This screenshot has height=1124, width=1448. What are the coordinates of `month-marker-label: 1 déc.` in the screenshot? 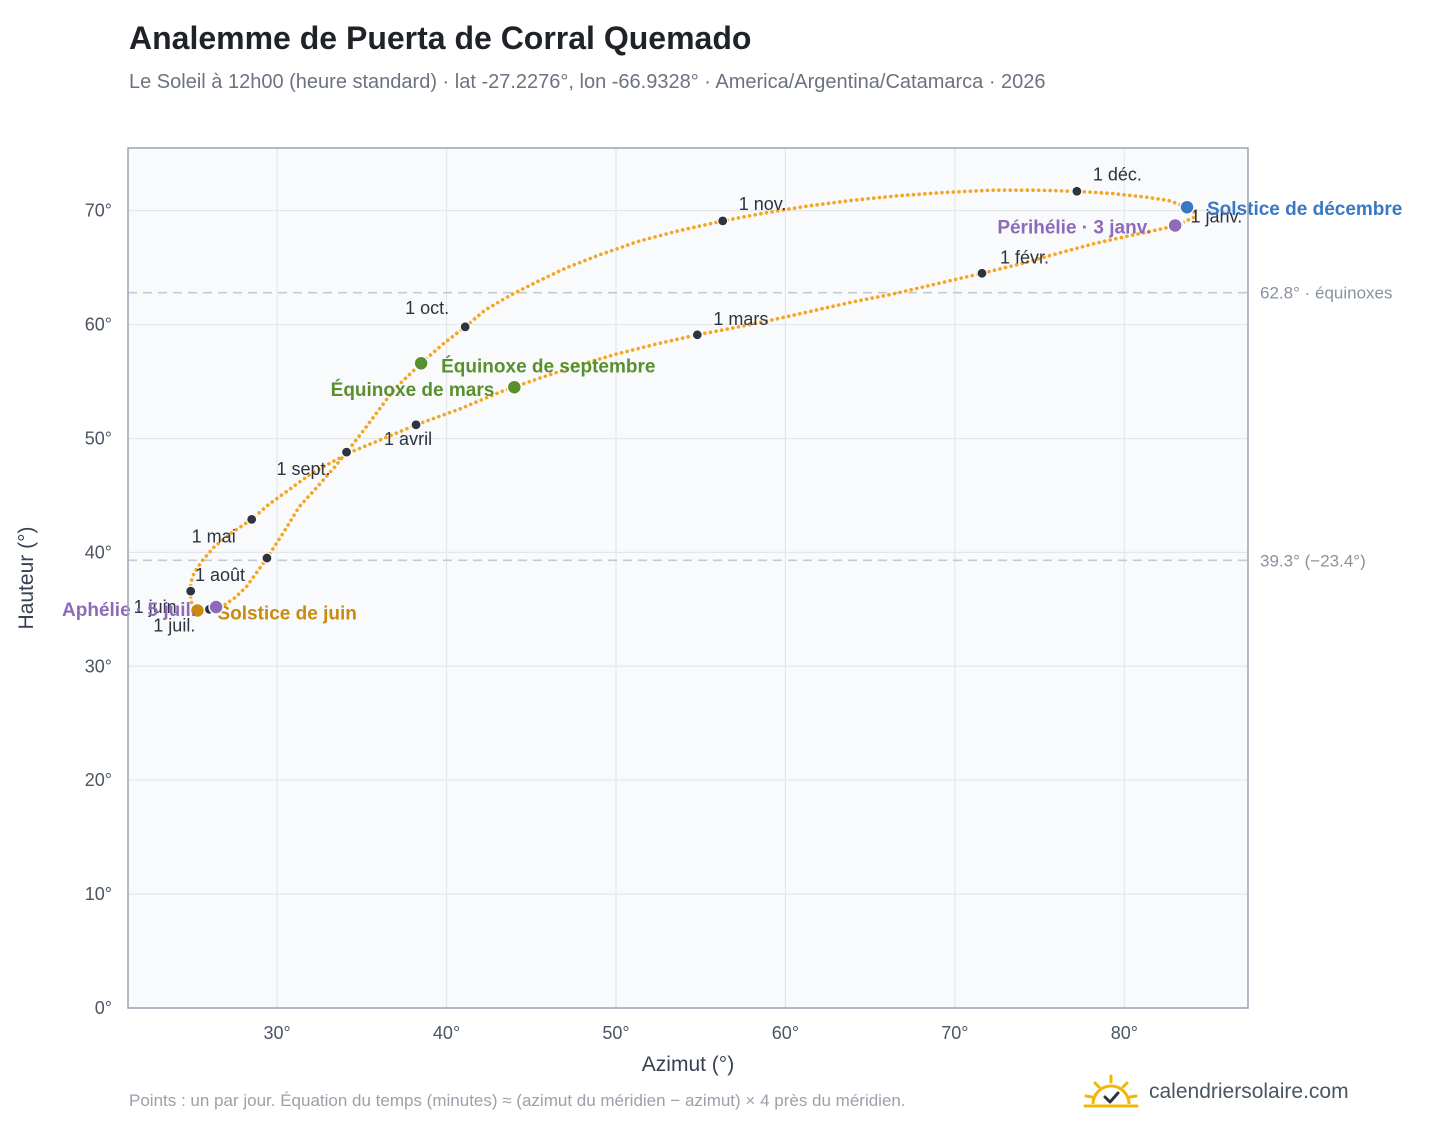 It's located at (1117, 174).